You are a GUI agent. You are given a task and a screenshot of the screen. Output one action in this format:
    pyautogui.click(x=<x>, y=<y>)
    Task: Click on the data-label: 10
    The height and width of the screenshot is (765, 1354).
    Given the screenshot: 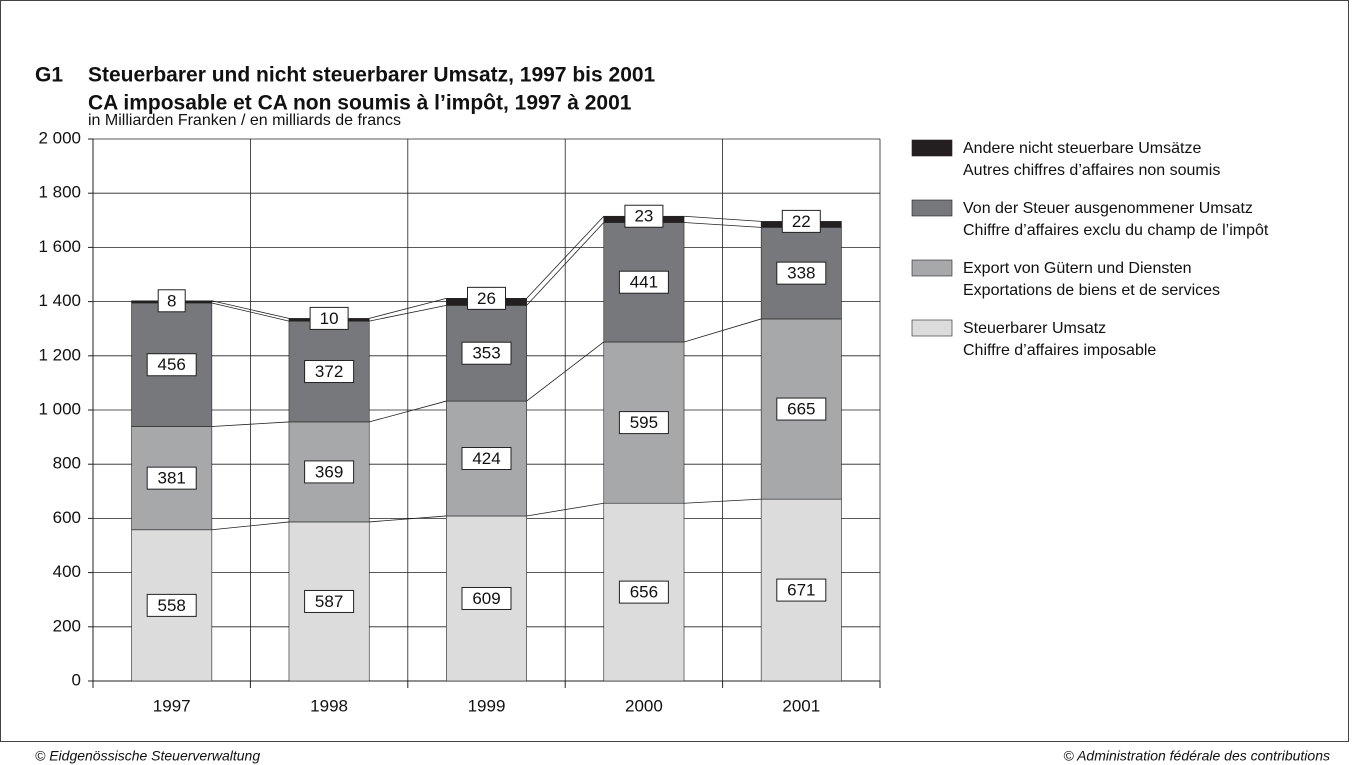 What is the action you would take?
    pyautogui.click(x=329, y=318)
    